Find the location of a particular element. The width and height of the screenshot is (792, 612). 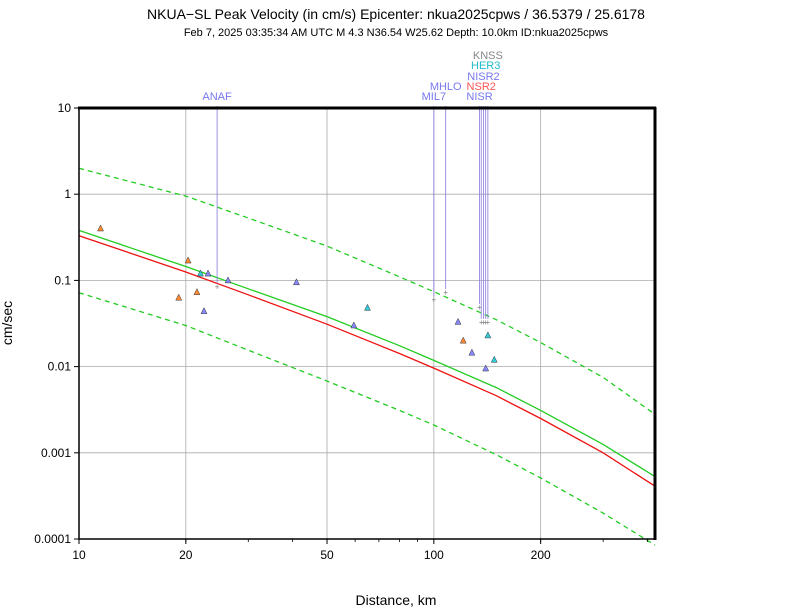

x-tick-label: 200 is located at coordinates (541, 555).